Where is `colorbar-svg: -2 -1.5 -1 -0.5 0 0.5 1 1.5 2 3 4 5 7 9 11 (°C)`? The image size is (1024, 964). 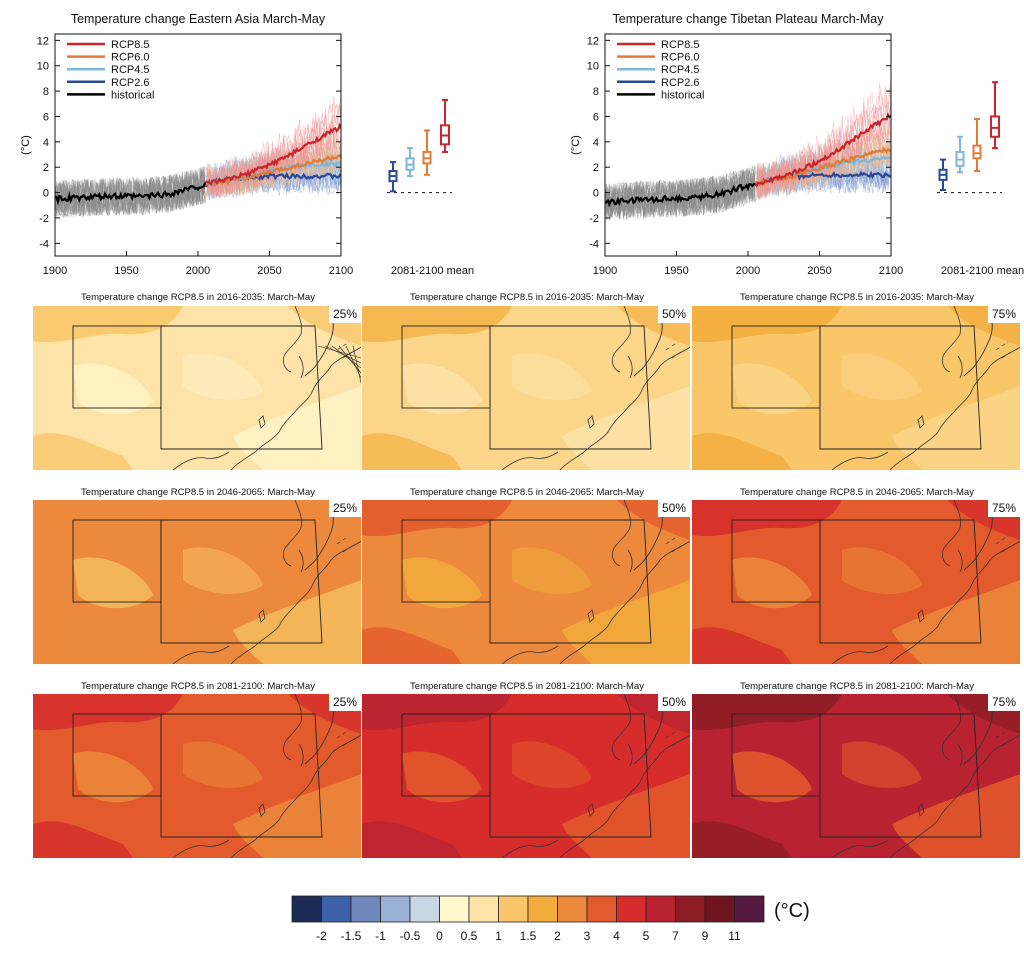 colorbar-svg: -2 -1.5 -1 -0.5 0 0.5 1 1.5 2 3 4 5 7 9 11 (°C) is located at coordinates (550, 919).